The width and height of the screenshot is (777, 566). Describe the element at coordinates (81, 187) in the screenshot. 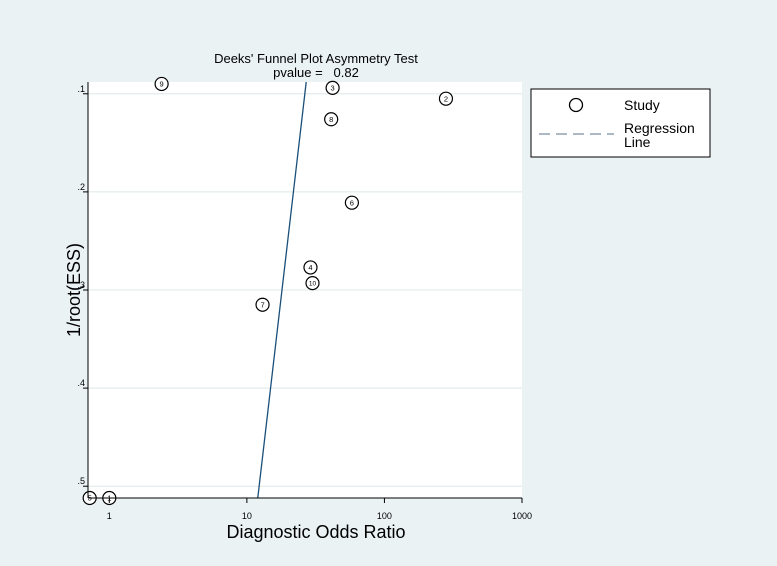

I see `y-tick-label: .2` at that location.